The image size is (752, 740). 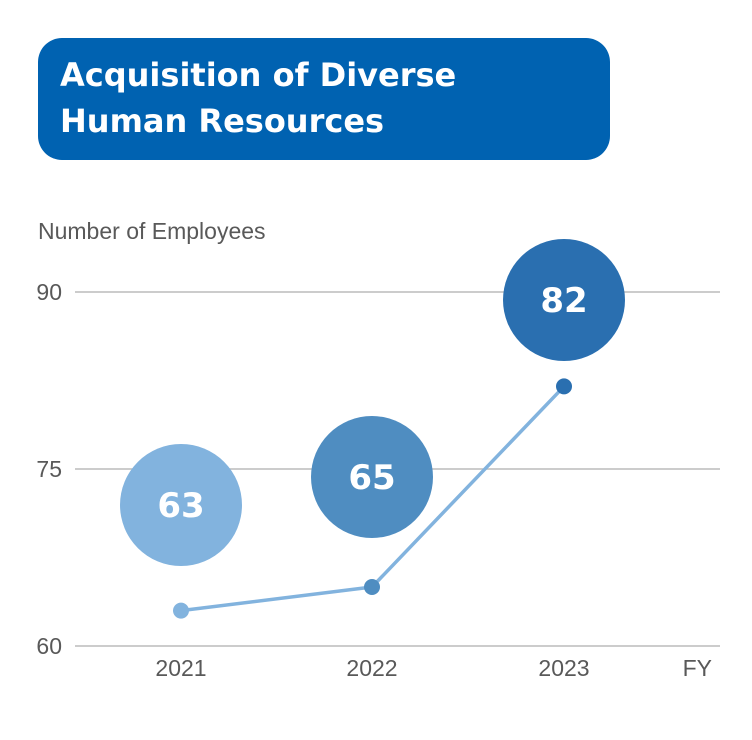 I want to click on data-label-2023: 82, so click(x=563, y=301).